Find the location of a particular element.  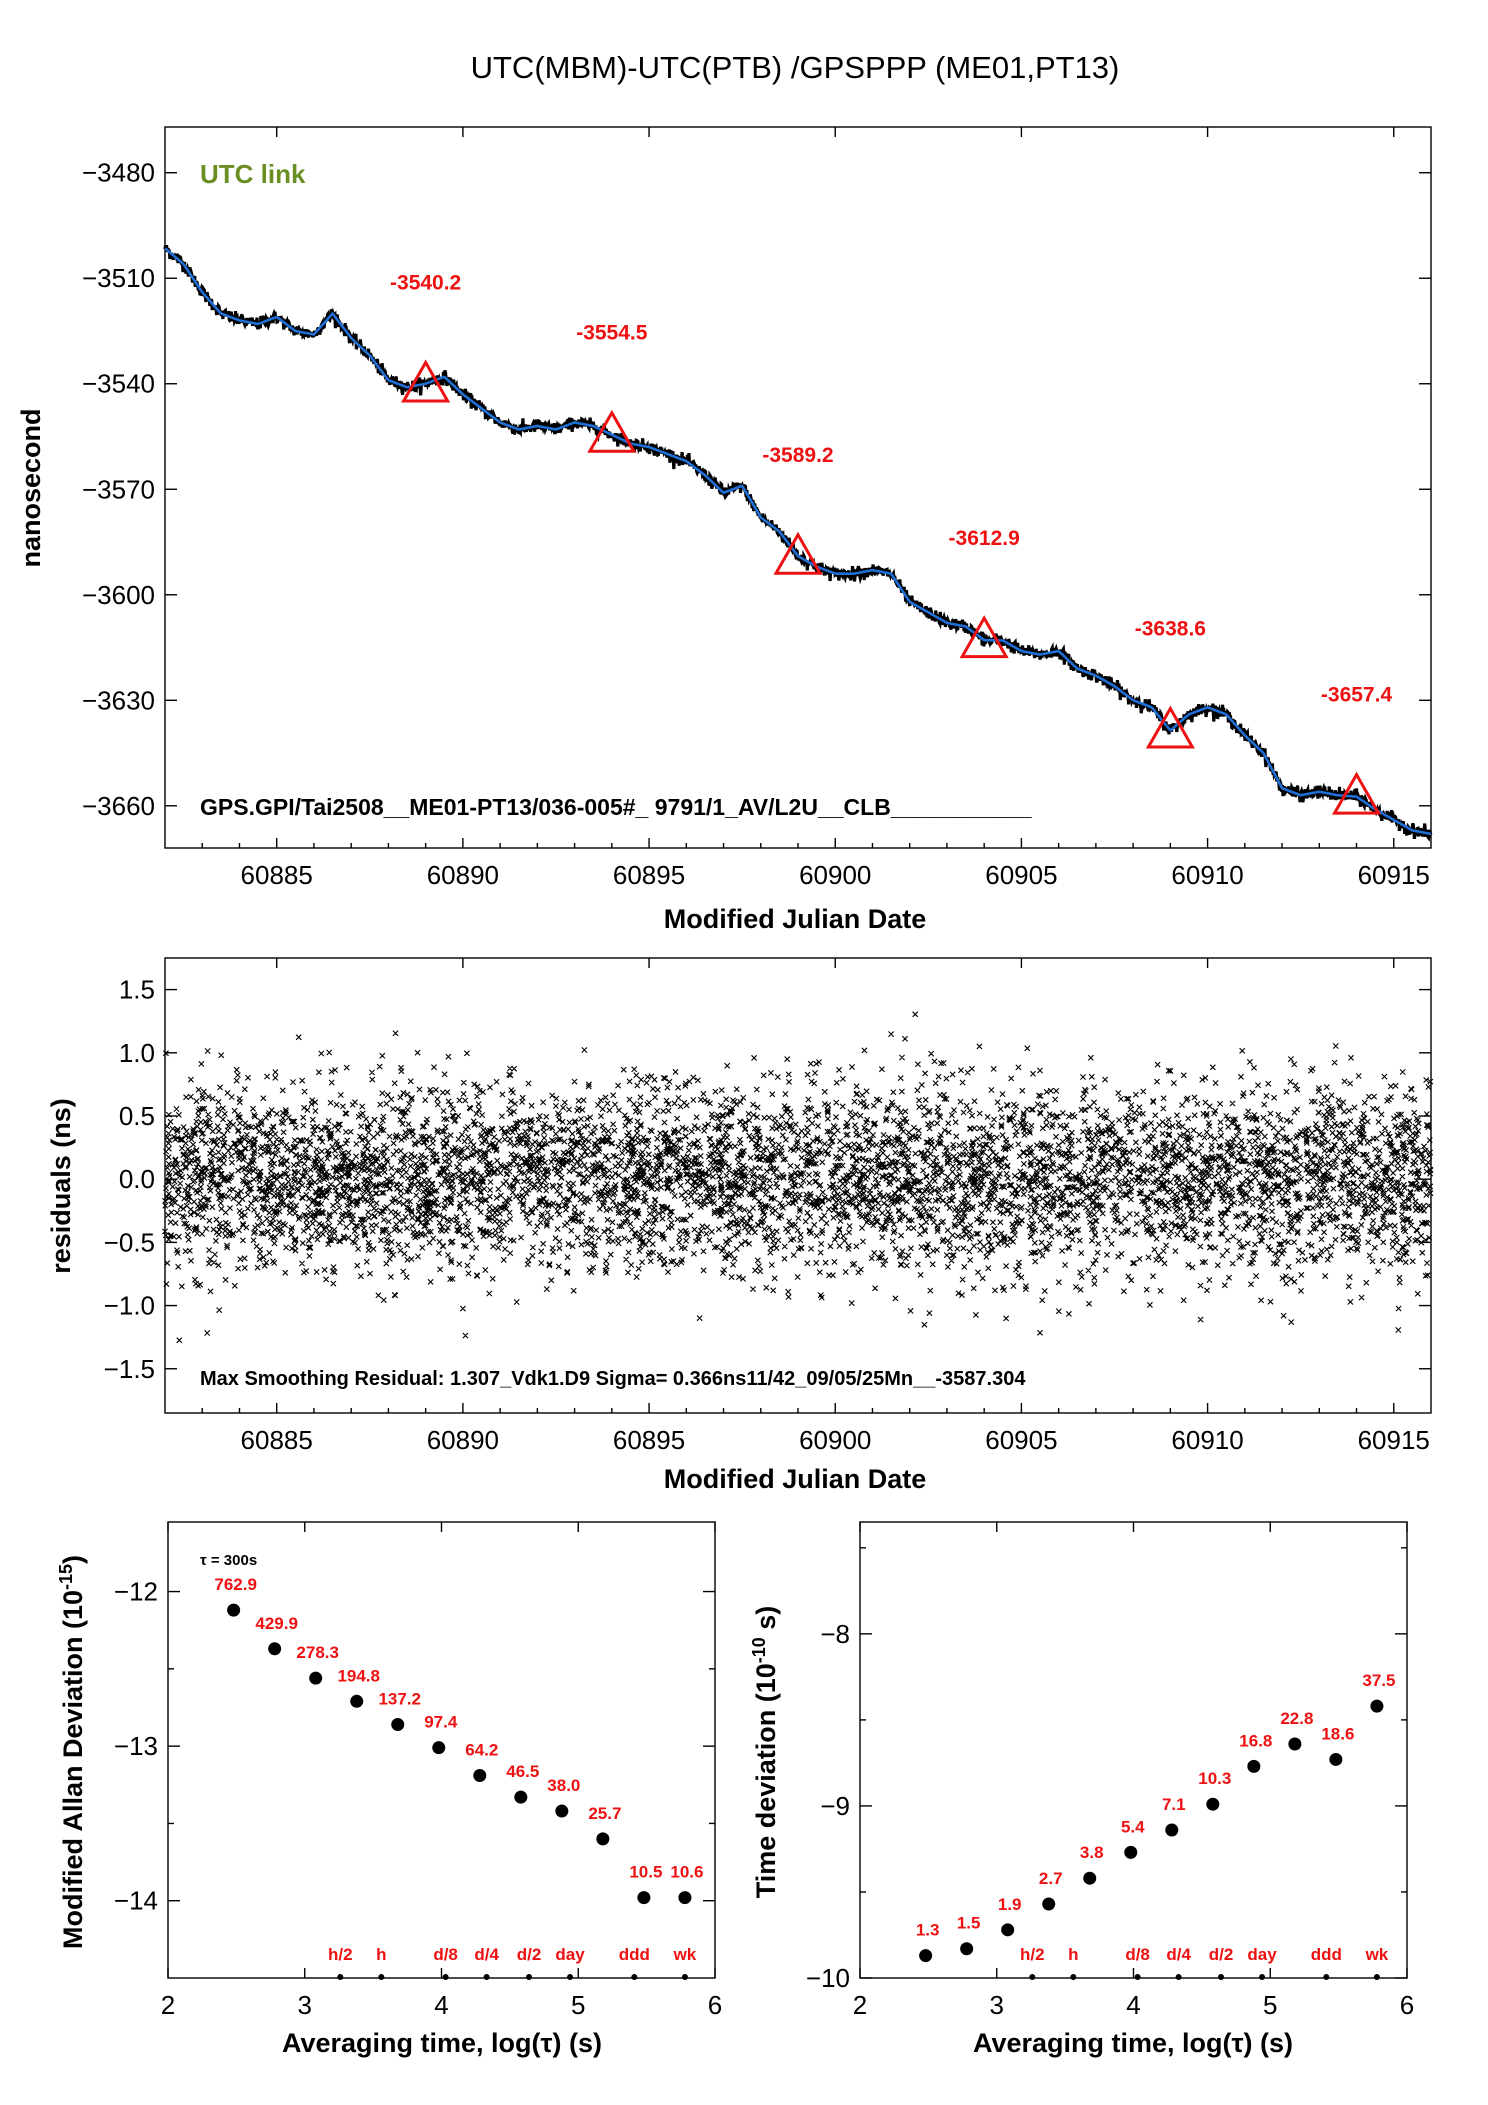

panel4-frame is located at coordinates (1133, 1750).